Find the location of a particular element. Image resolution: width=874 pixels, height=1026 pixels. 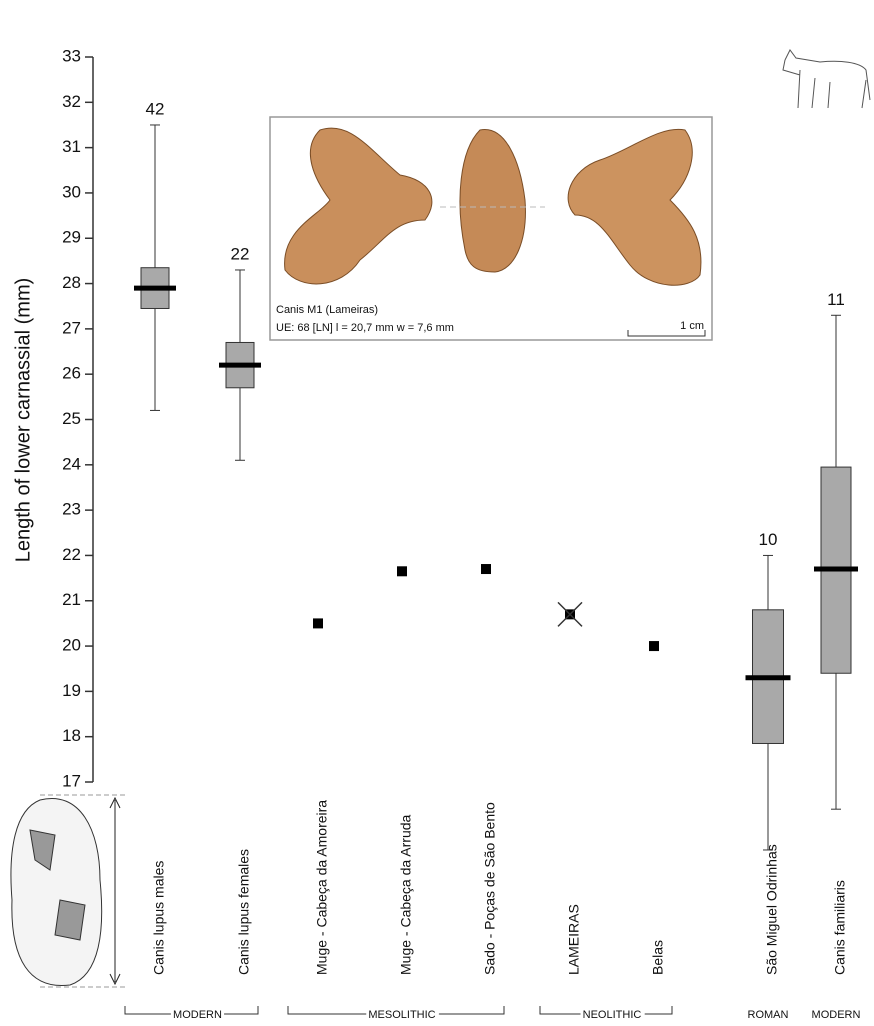

inset-scale: 1 cm is located at coordinates (692, 326).